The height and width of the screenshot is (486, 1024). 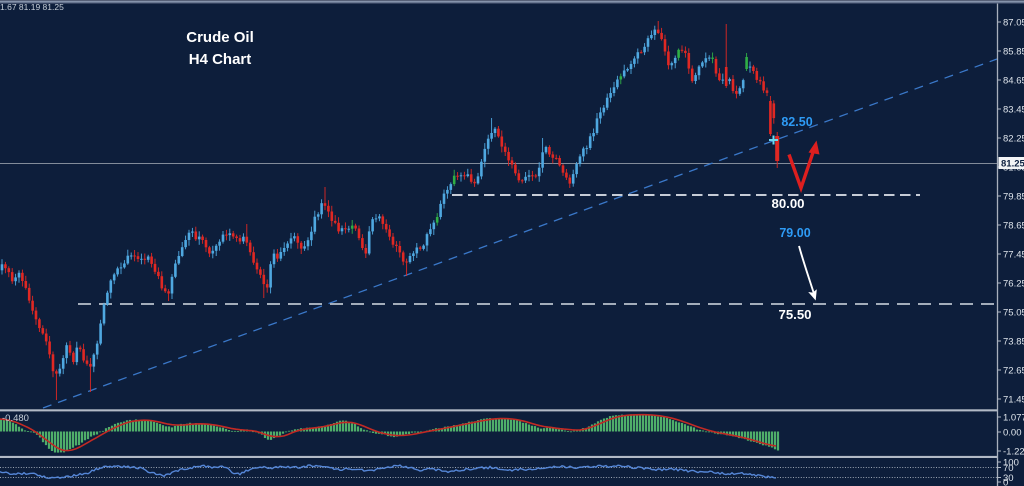 I want to click on svg-text: 77.45, so click(x=1013, y=254).